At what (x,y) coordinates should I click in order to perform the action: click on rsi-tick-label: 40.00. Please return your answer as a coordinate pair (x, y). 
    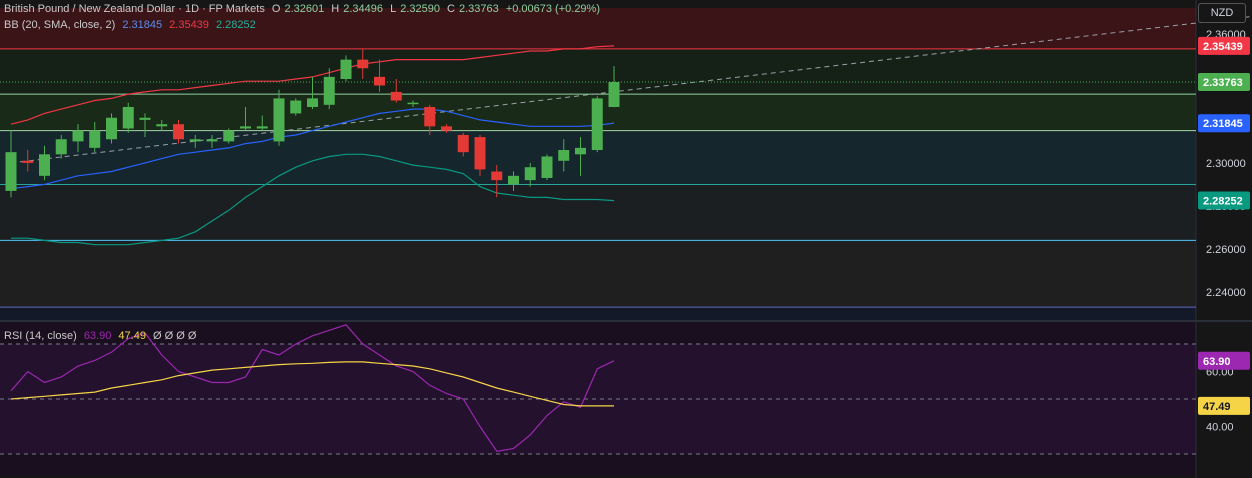
    Looking at the image, I should click on (1220, 428).